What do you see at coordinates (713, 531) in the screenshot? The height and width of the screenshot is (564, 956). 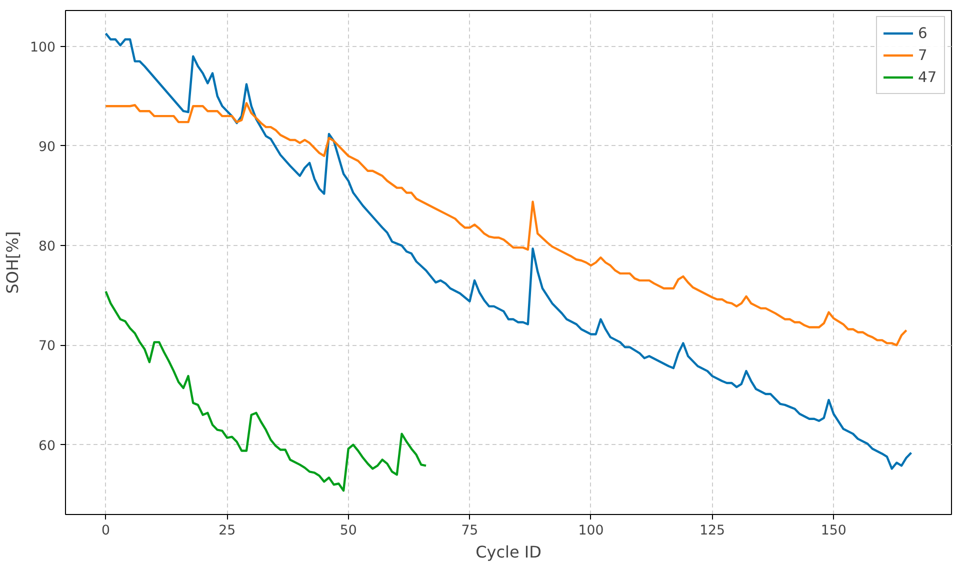 I see `x-tick-label: 125` at bounding box center [713, 531].